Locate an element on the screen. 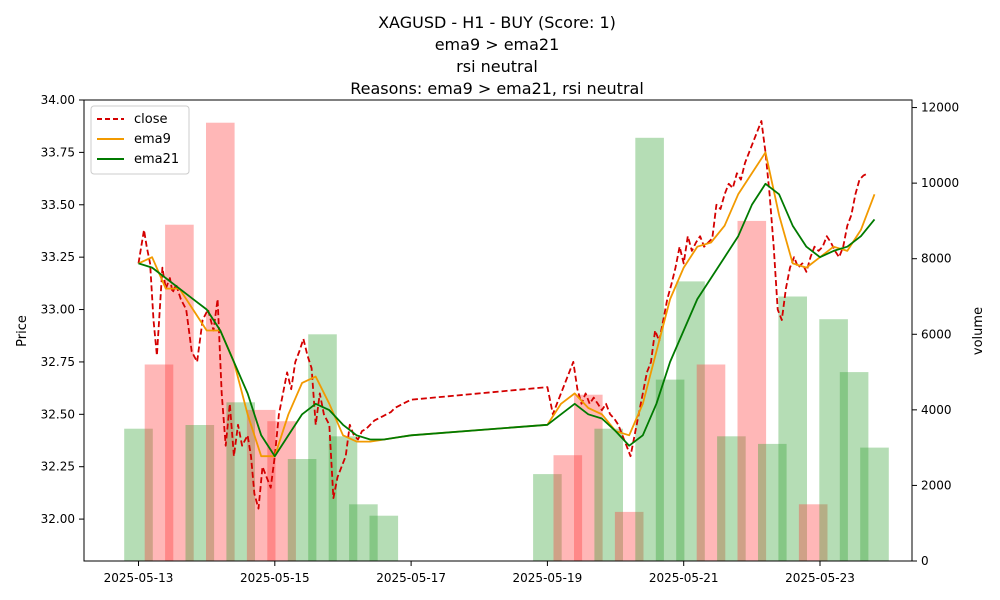 Image resolution: width=1000 pixels, height=600 pixels. legend-close-label: close is located at coordinates (150, 119).